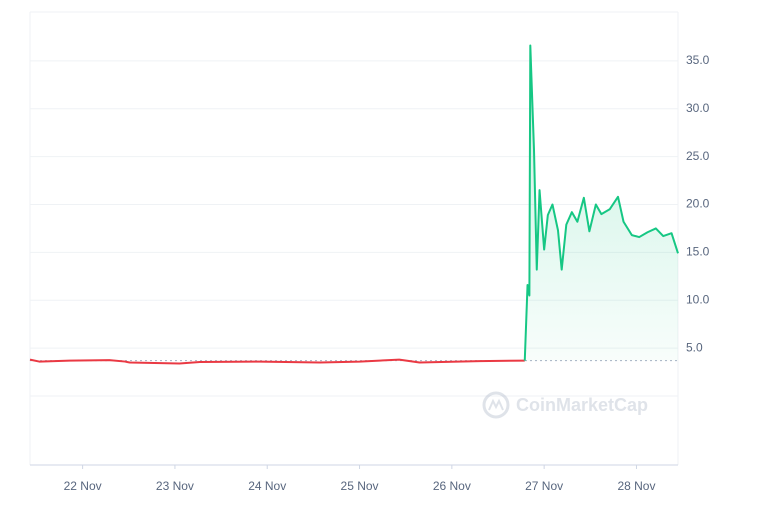  Describe the element at coordinates (698, 60) in the screenshot. I see `y-tick-label: 35.0` at that location.